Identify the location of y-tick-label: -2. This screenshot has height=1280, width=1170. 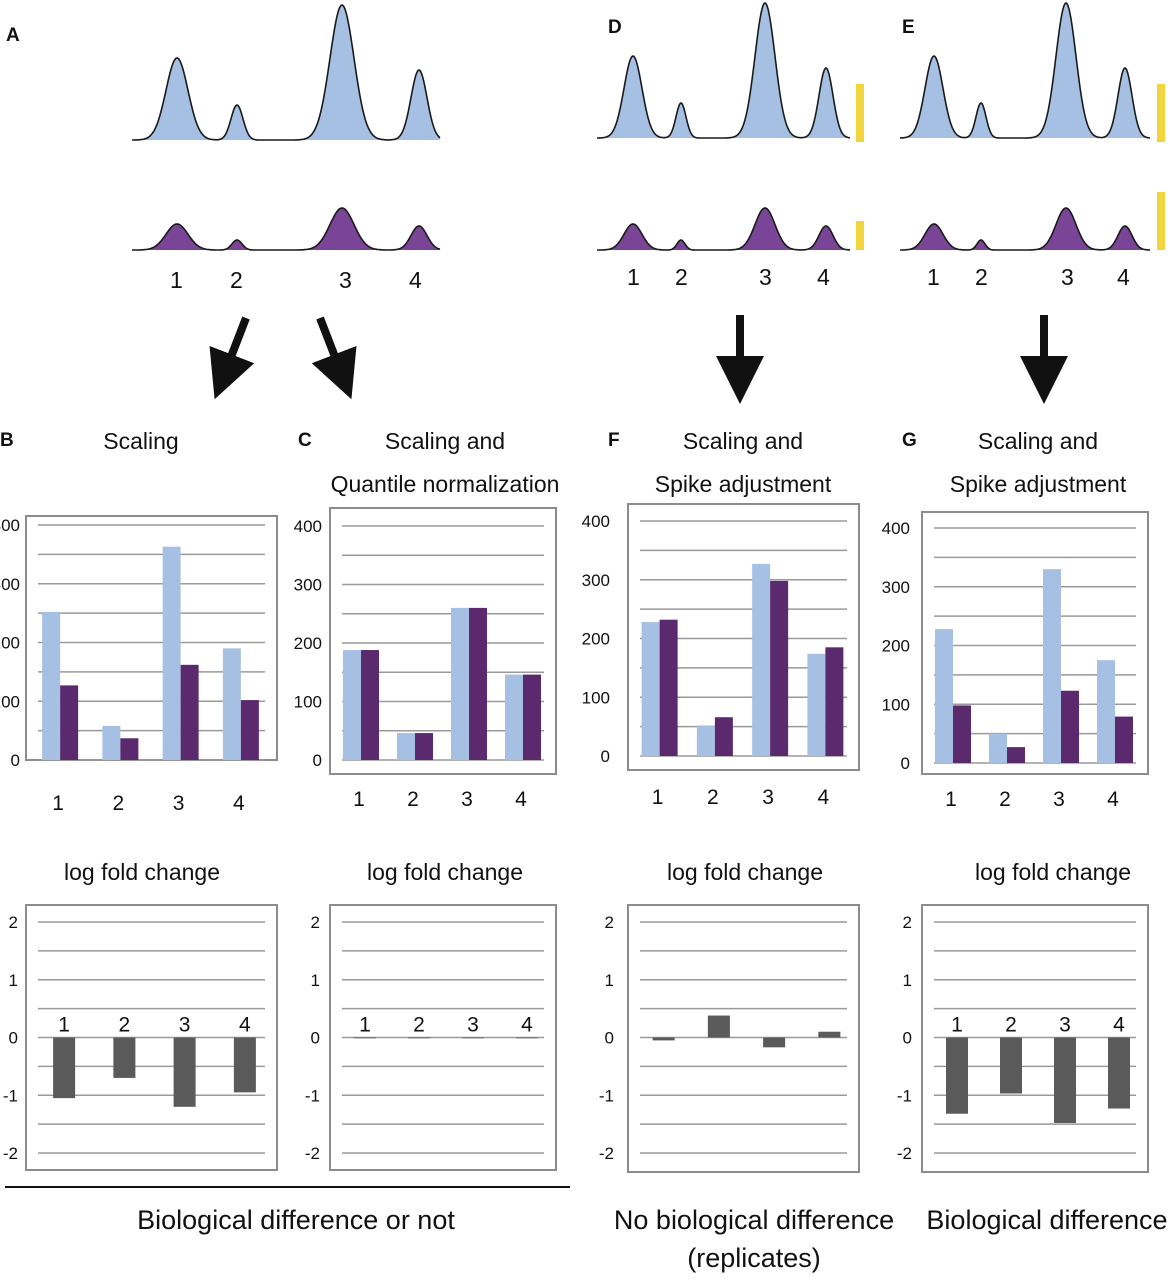
(606, 1153).